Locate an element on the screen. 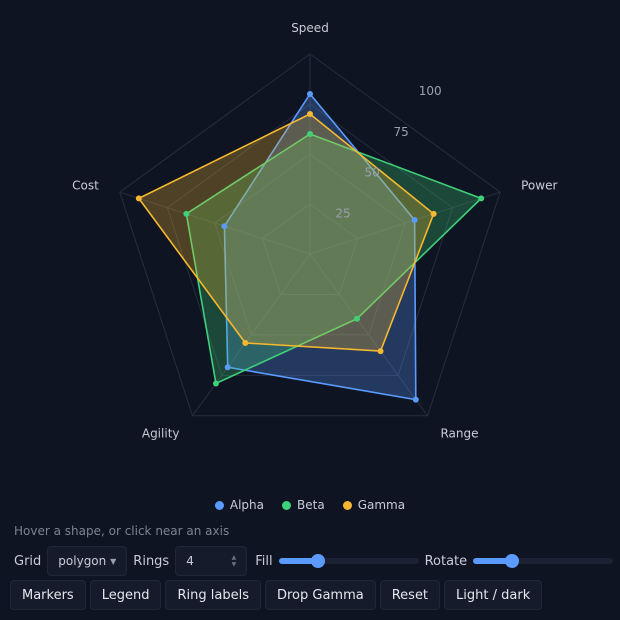 This screenshot has width=620, height=620. fill-slider is located at coordinates (348, 561).